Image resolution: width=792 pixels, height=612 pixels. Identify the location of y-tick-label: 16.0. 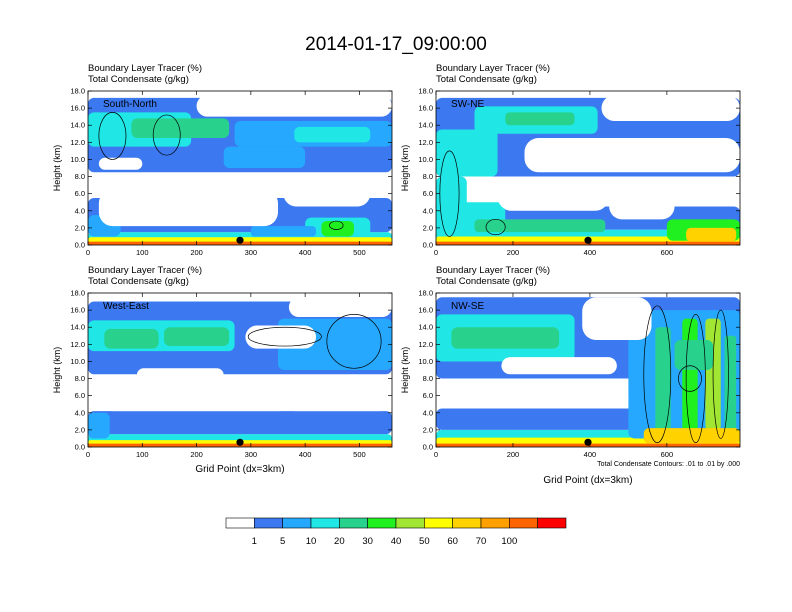
(425, 108).